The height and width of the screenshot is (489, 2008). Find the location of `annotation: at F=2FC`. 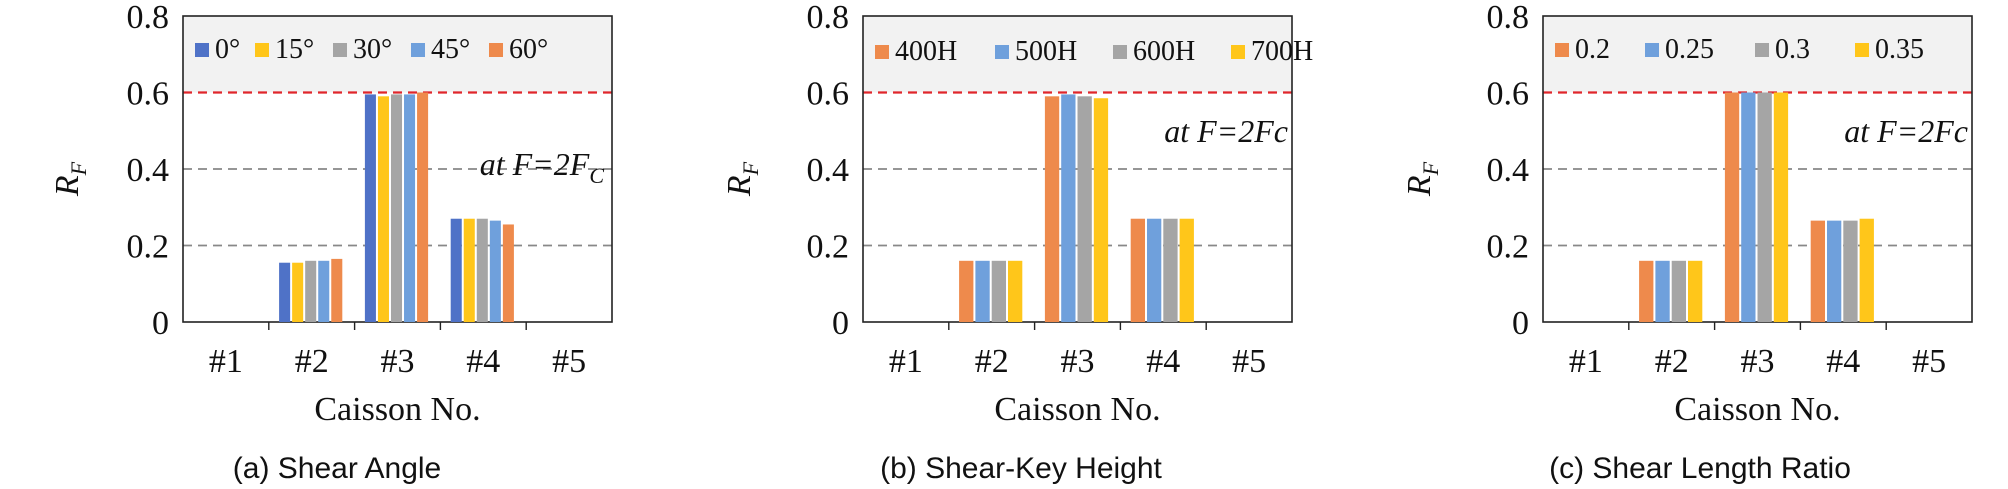

annotation: at F=2FC is located at coordinates (542, 167).